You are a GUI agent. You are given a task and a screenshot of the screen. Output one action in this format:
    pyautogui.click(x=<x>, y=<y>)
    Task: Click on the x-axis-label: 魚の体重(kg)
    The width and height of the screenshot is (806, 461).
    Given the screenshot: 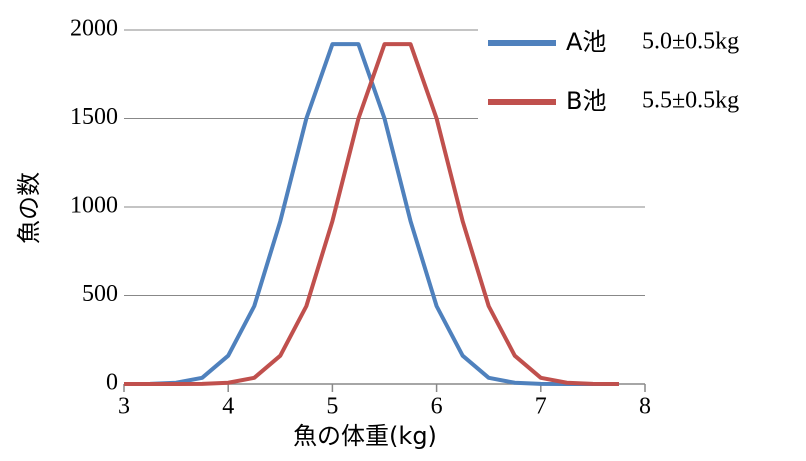 What is the action you would take?
    pyautogui.click(x=365, y=436)
    